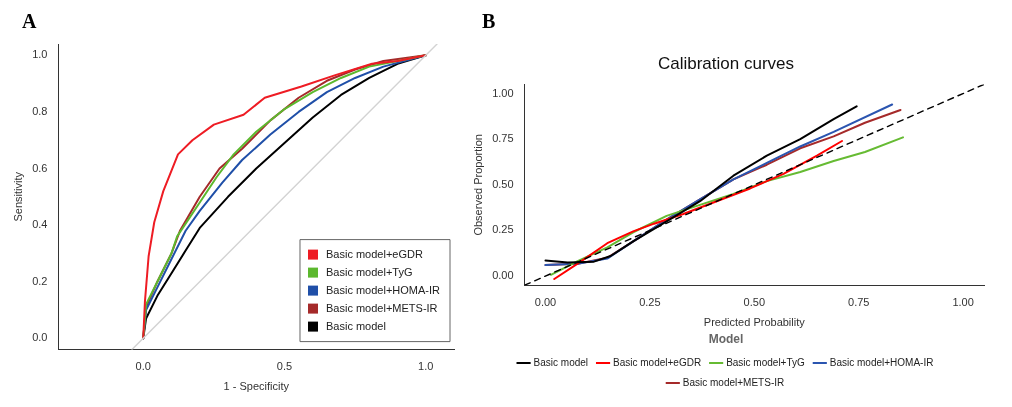 Image resolution: width=1012 pixels, height=407 pixels. I want to click on y-tick-label: 0.4, so click(40, 224).